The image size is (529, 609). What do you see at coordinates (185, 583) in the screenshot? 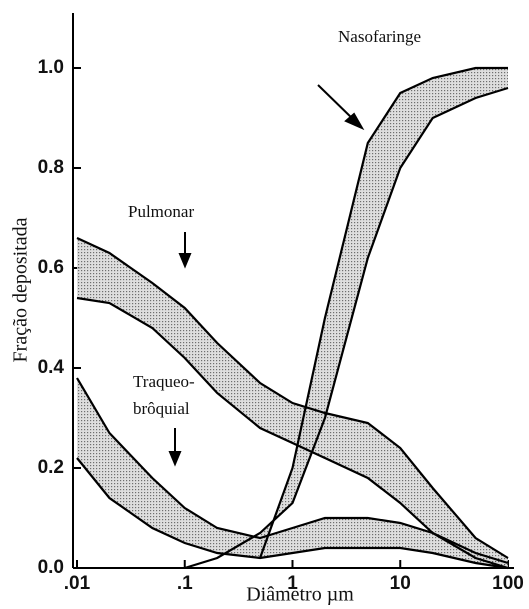
I see `x-tick-label: .1` at bounding box center [185, 583].